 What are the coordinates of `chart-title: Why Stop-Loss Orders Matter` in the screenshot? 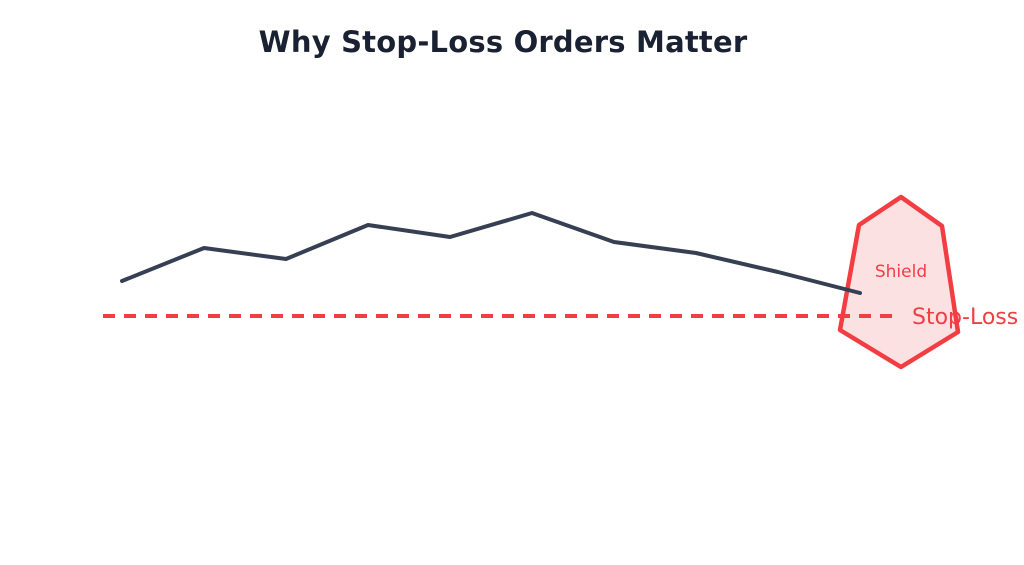 It's located at (503, 42).